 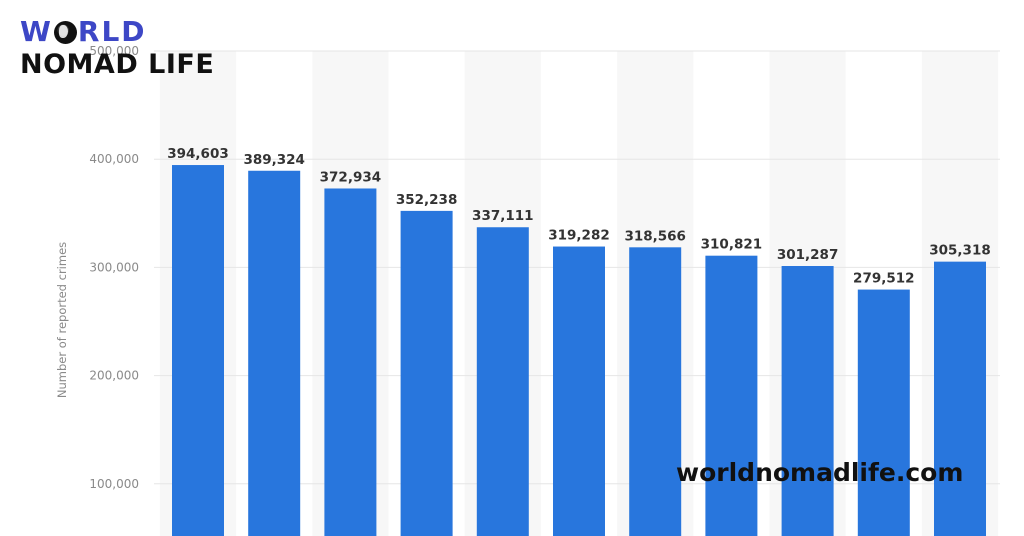 What do you see at coordinates (114, 159) in the screenshot?
I see `y-tick-label: 400,000` at bounding box center [114, 159].